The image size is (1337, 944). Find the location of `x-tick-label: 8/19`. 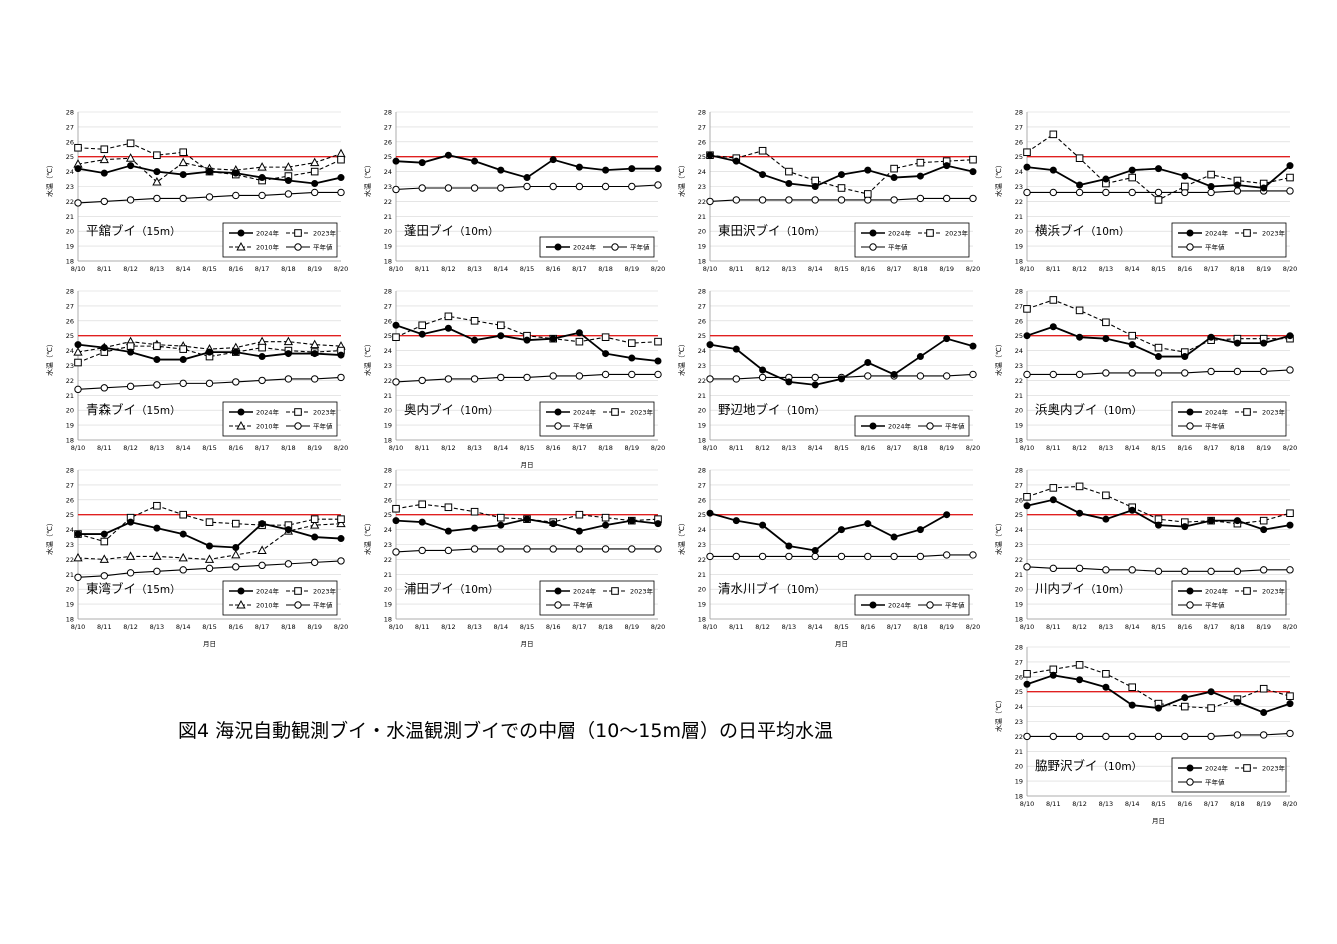

x-tick-label: 8/19 is located at coordinates (314, 448).